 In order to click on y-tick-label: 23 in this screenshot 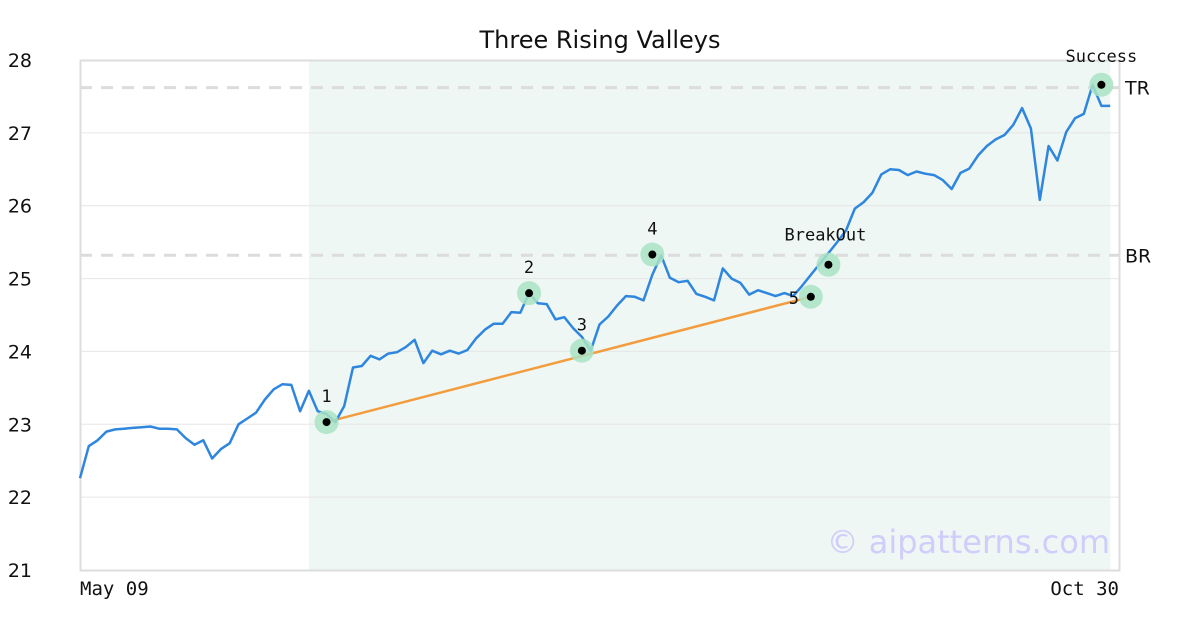, I will do `click(20, 425)`.